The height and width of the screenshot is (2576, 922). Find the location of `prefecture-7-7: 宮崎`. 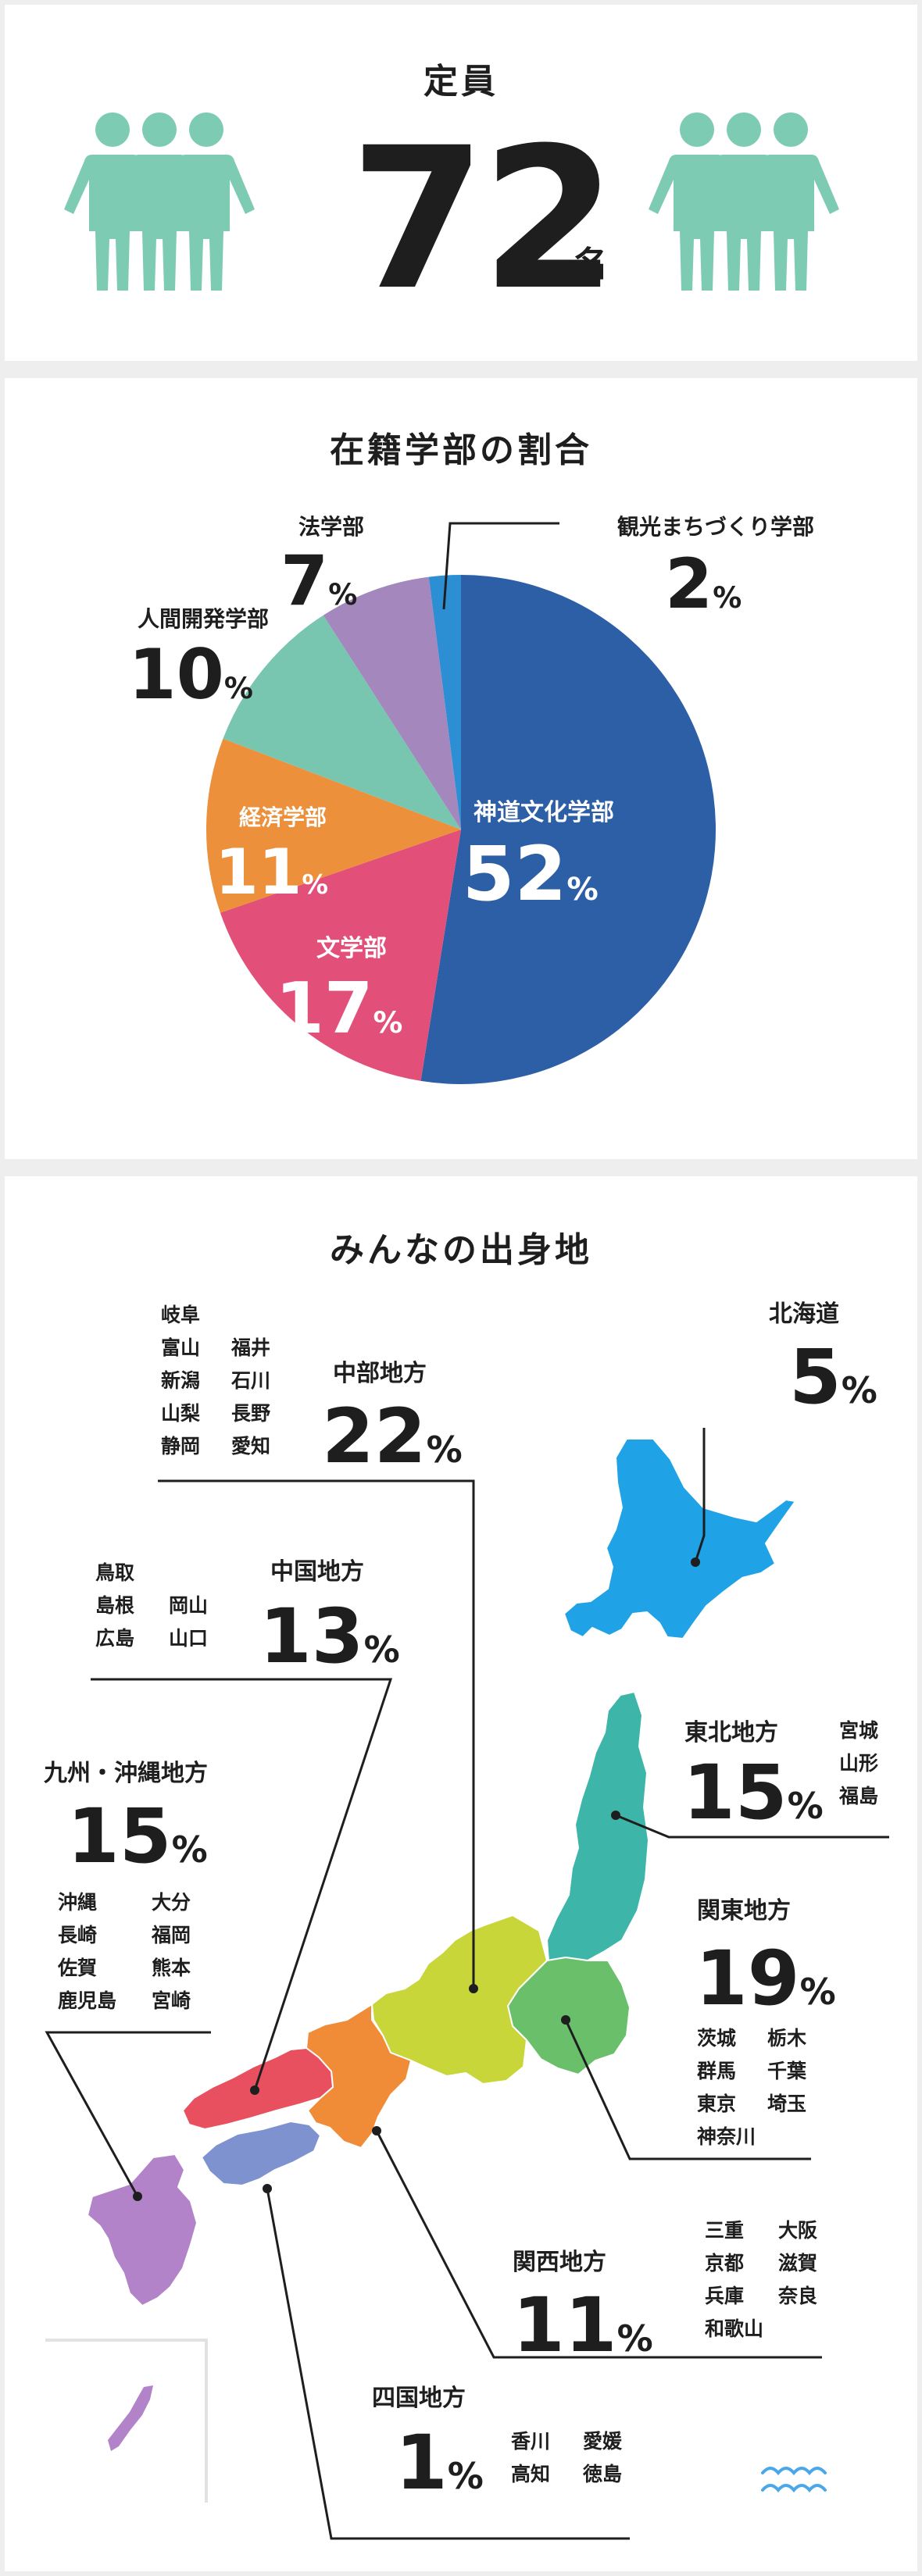

prefecture-7-7: 宮崎 is located at coordinates (171, 2000).